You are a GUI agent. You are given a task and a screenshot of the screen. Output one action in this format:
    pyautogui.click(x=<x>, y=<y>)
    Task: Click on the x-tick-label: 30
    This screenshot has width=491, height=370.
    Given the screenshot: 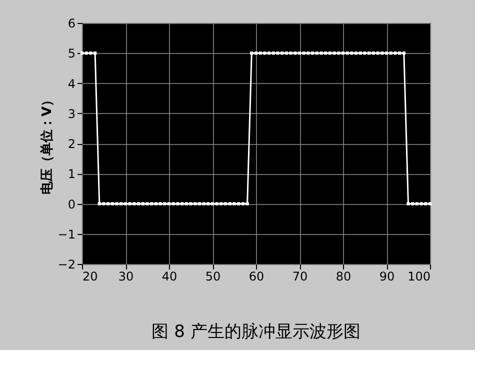 What is the action you would take?
    pyautogui.click(x=126, y=277)
    